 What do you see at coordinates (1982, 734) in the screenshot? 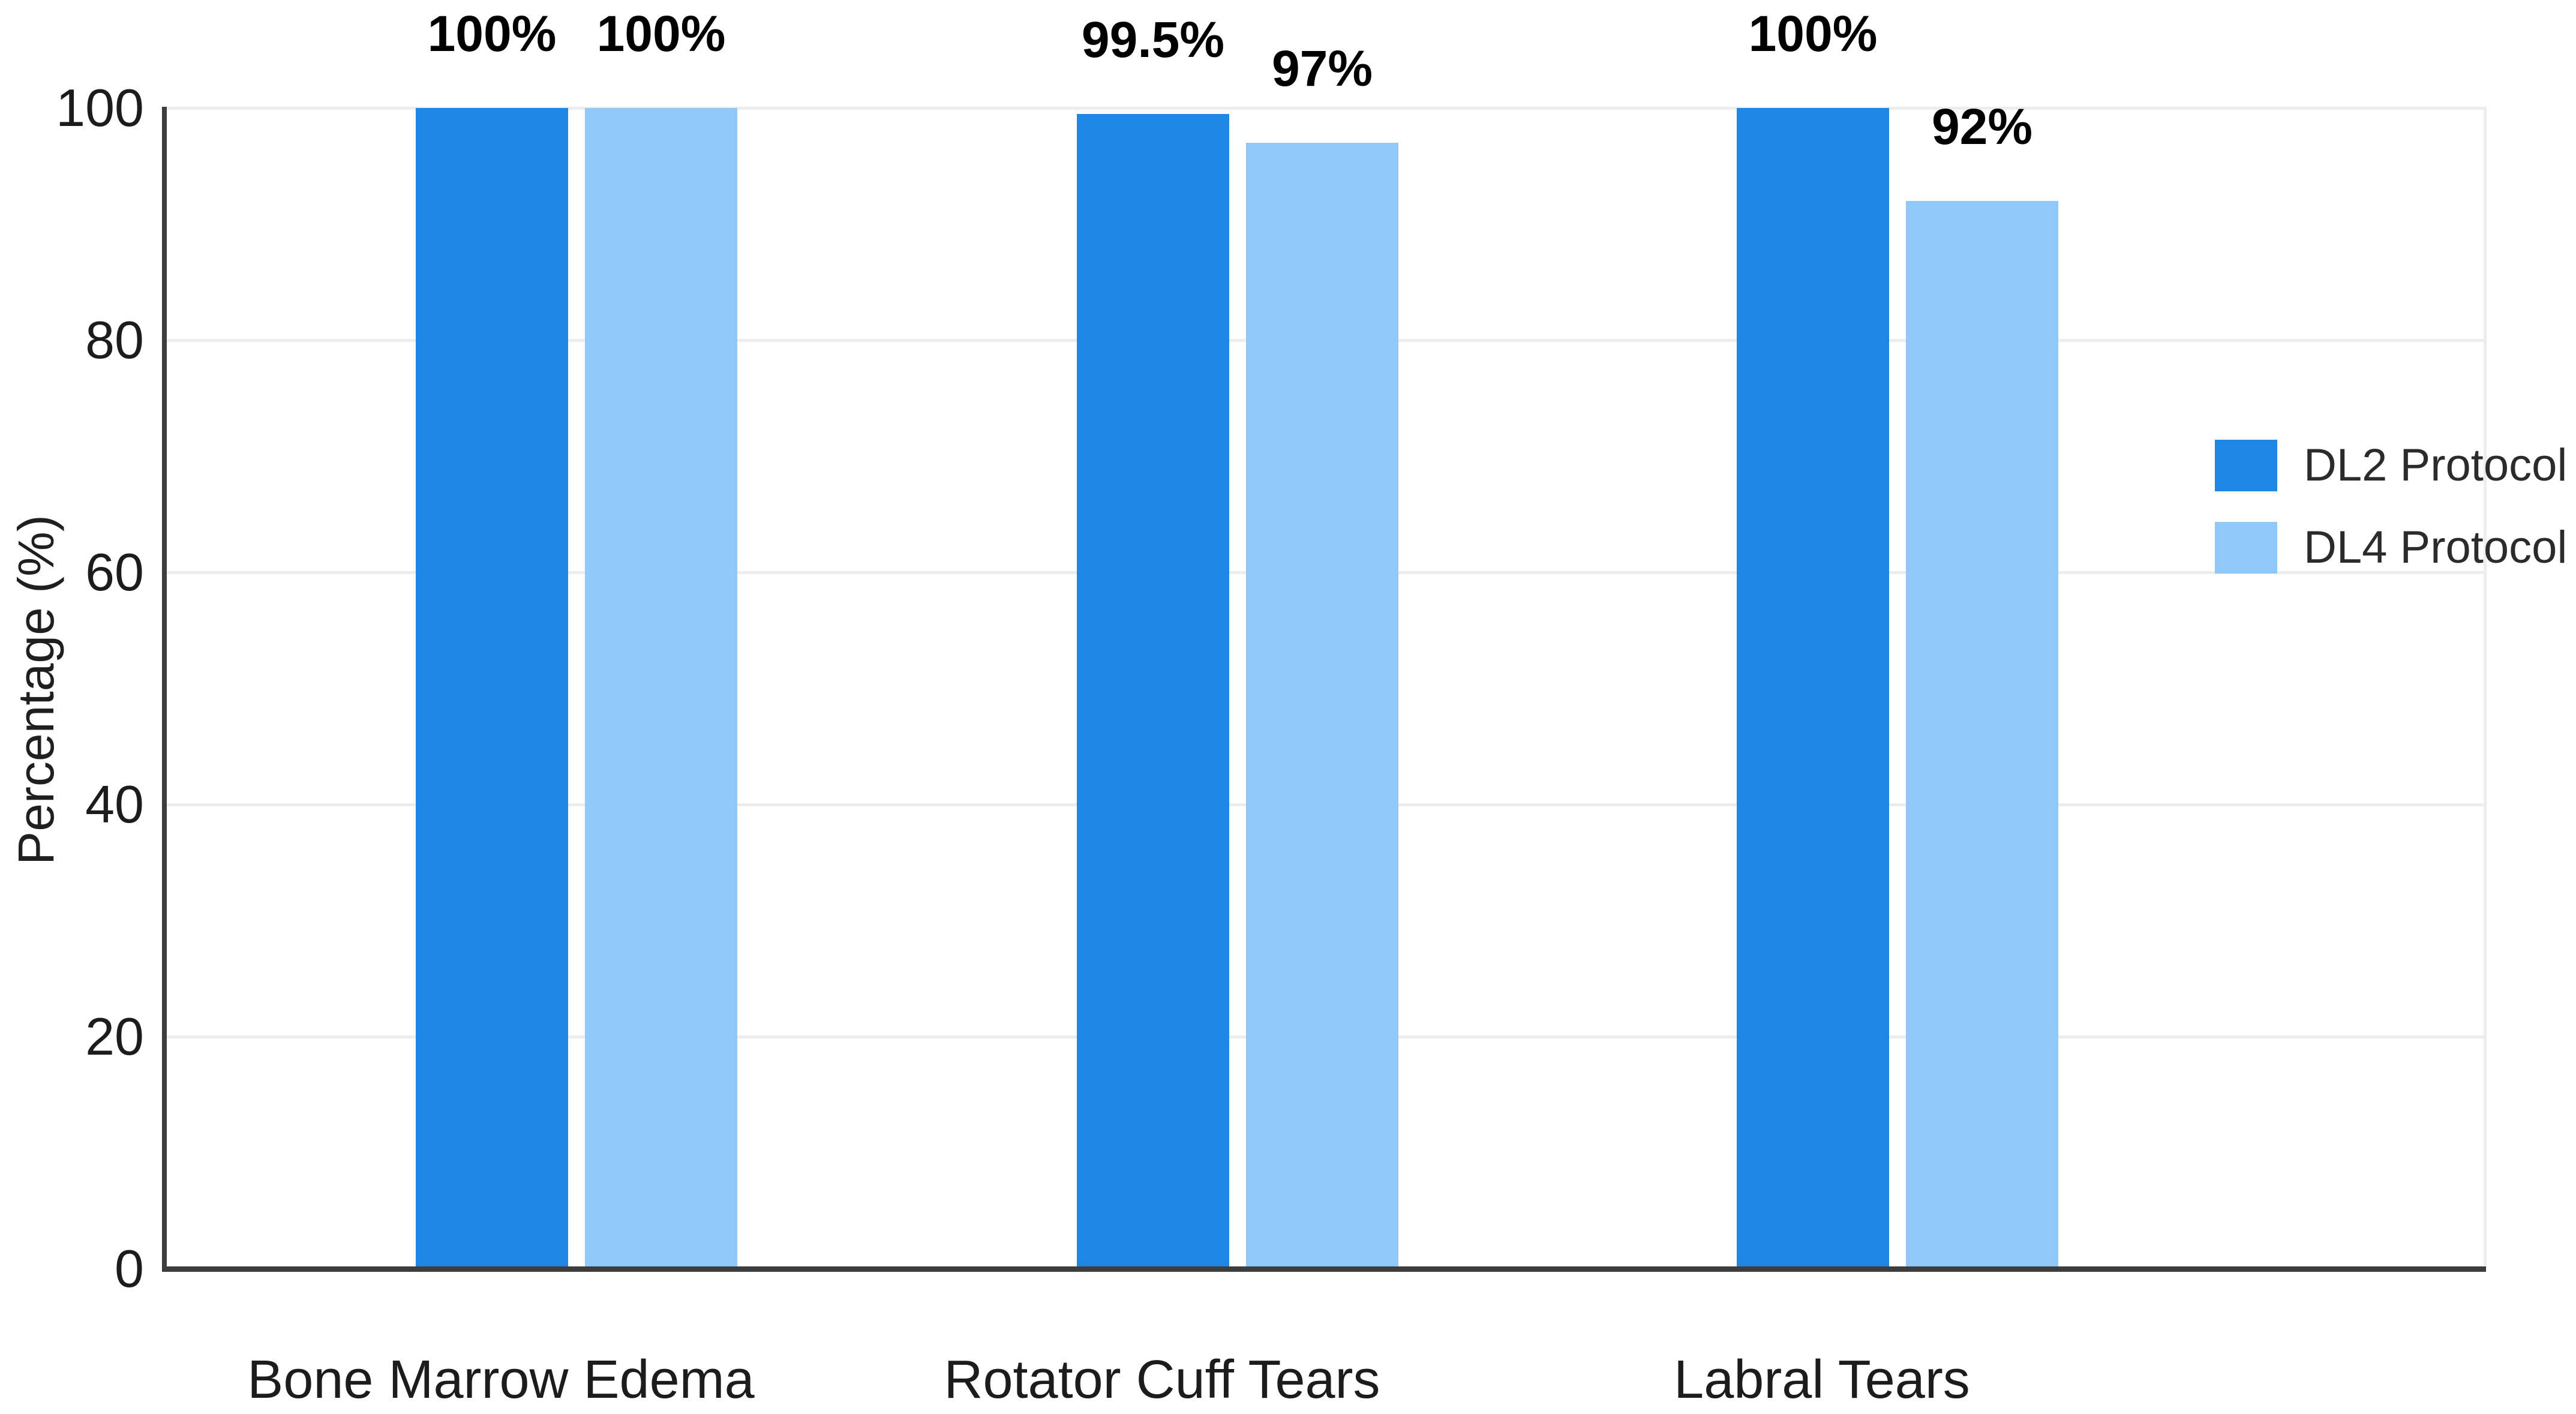
I see `bar-dl4-protocol-labral-tears` at bounding box center [1982, 734].